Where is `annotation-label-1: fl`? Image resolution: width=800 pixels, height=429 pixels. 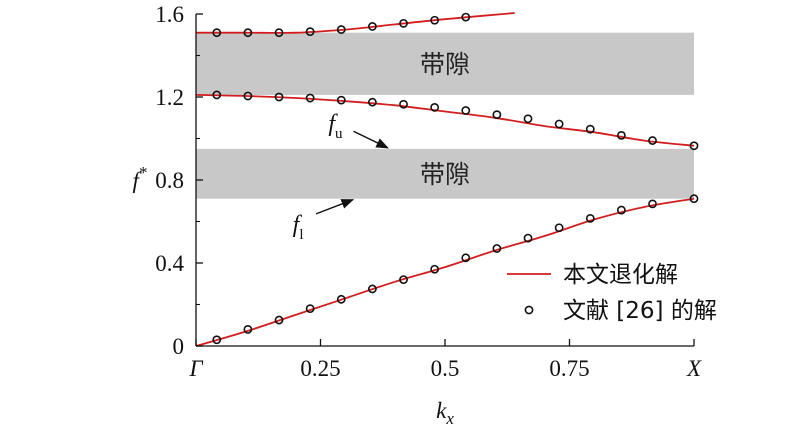
annotation-label-1: fl is located at coordinates (298, 227).